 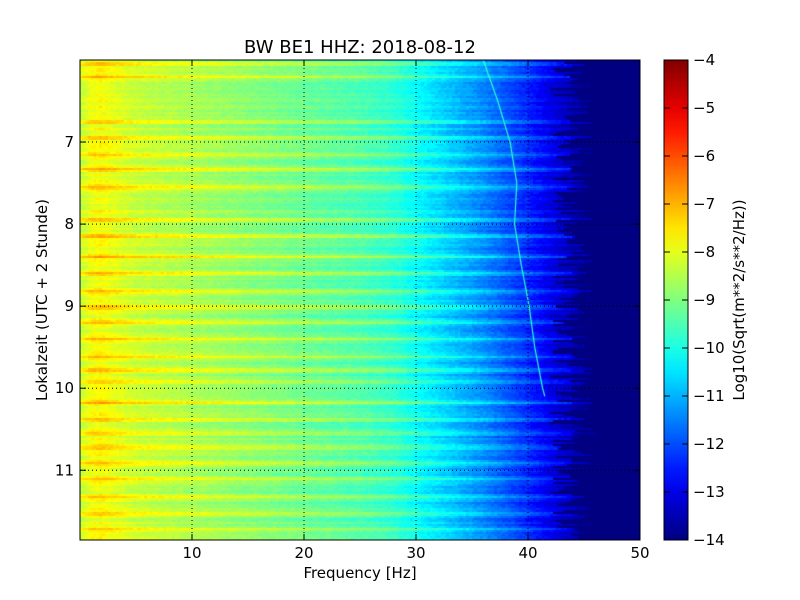 I want to click on chart-title: BW BE1 HHZ: 2018-08-12, so click(x=360, y=47).